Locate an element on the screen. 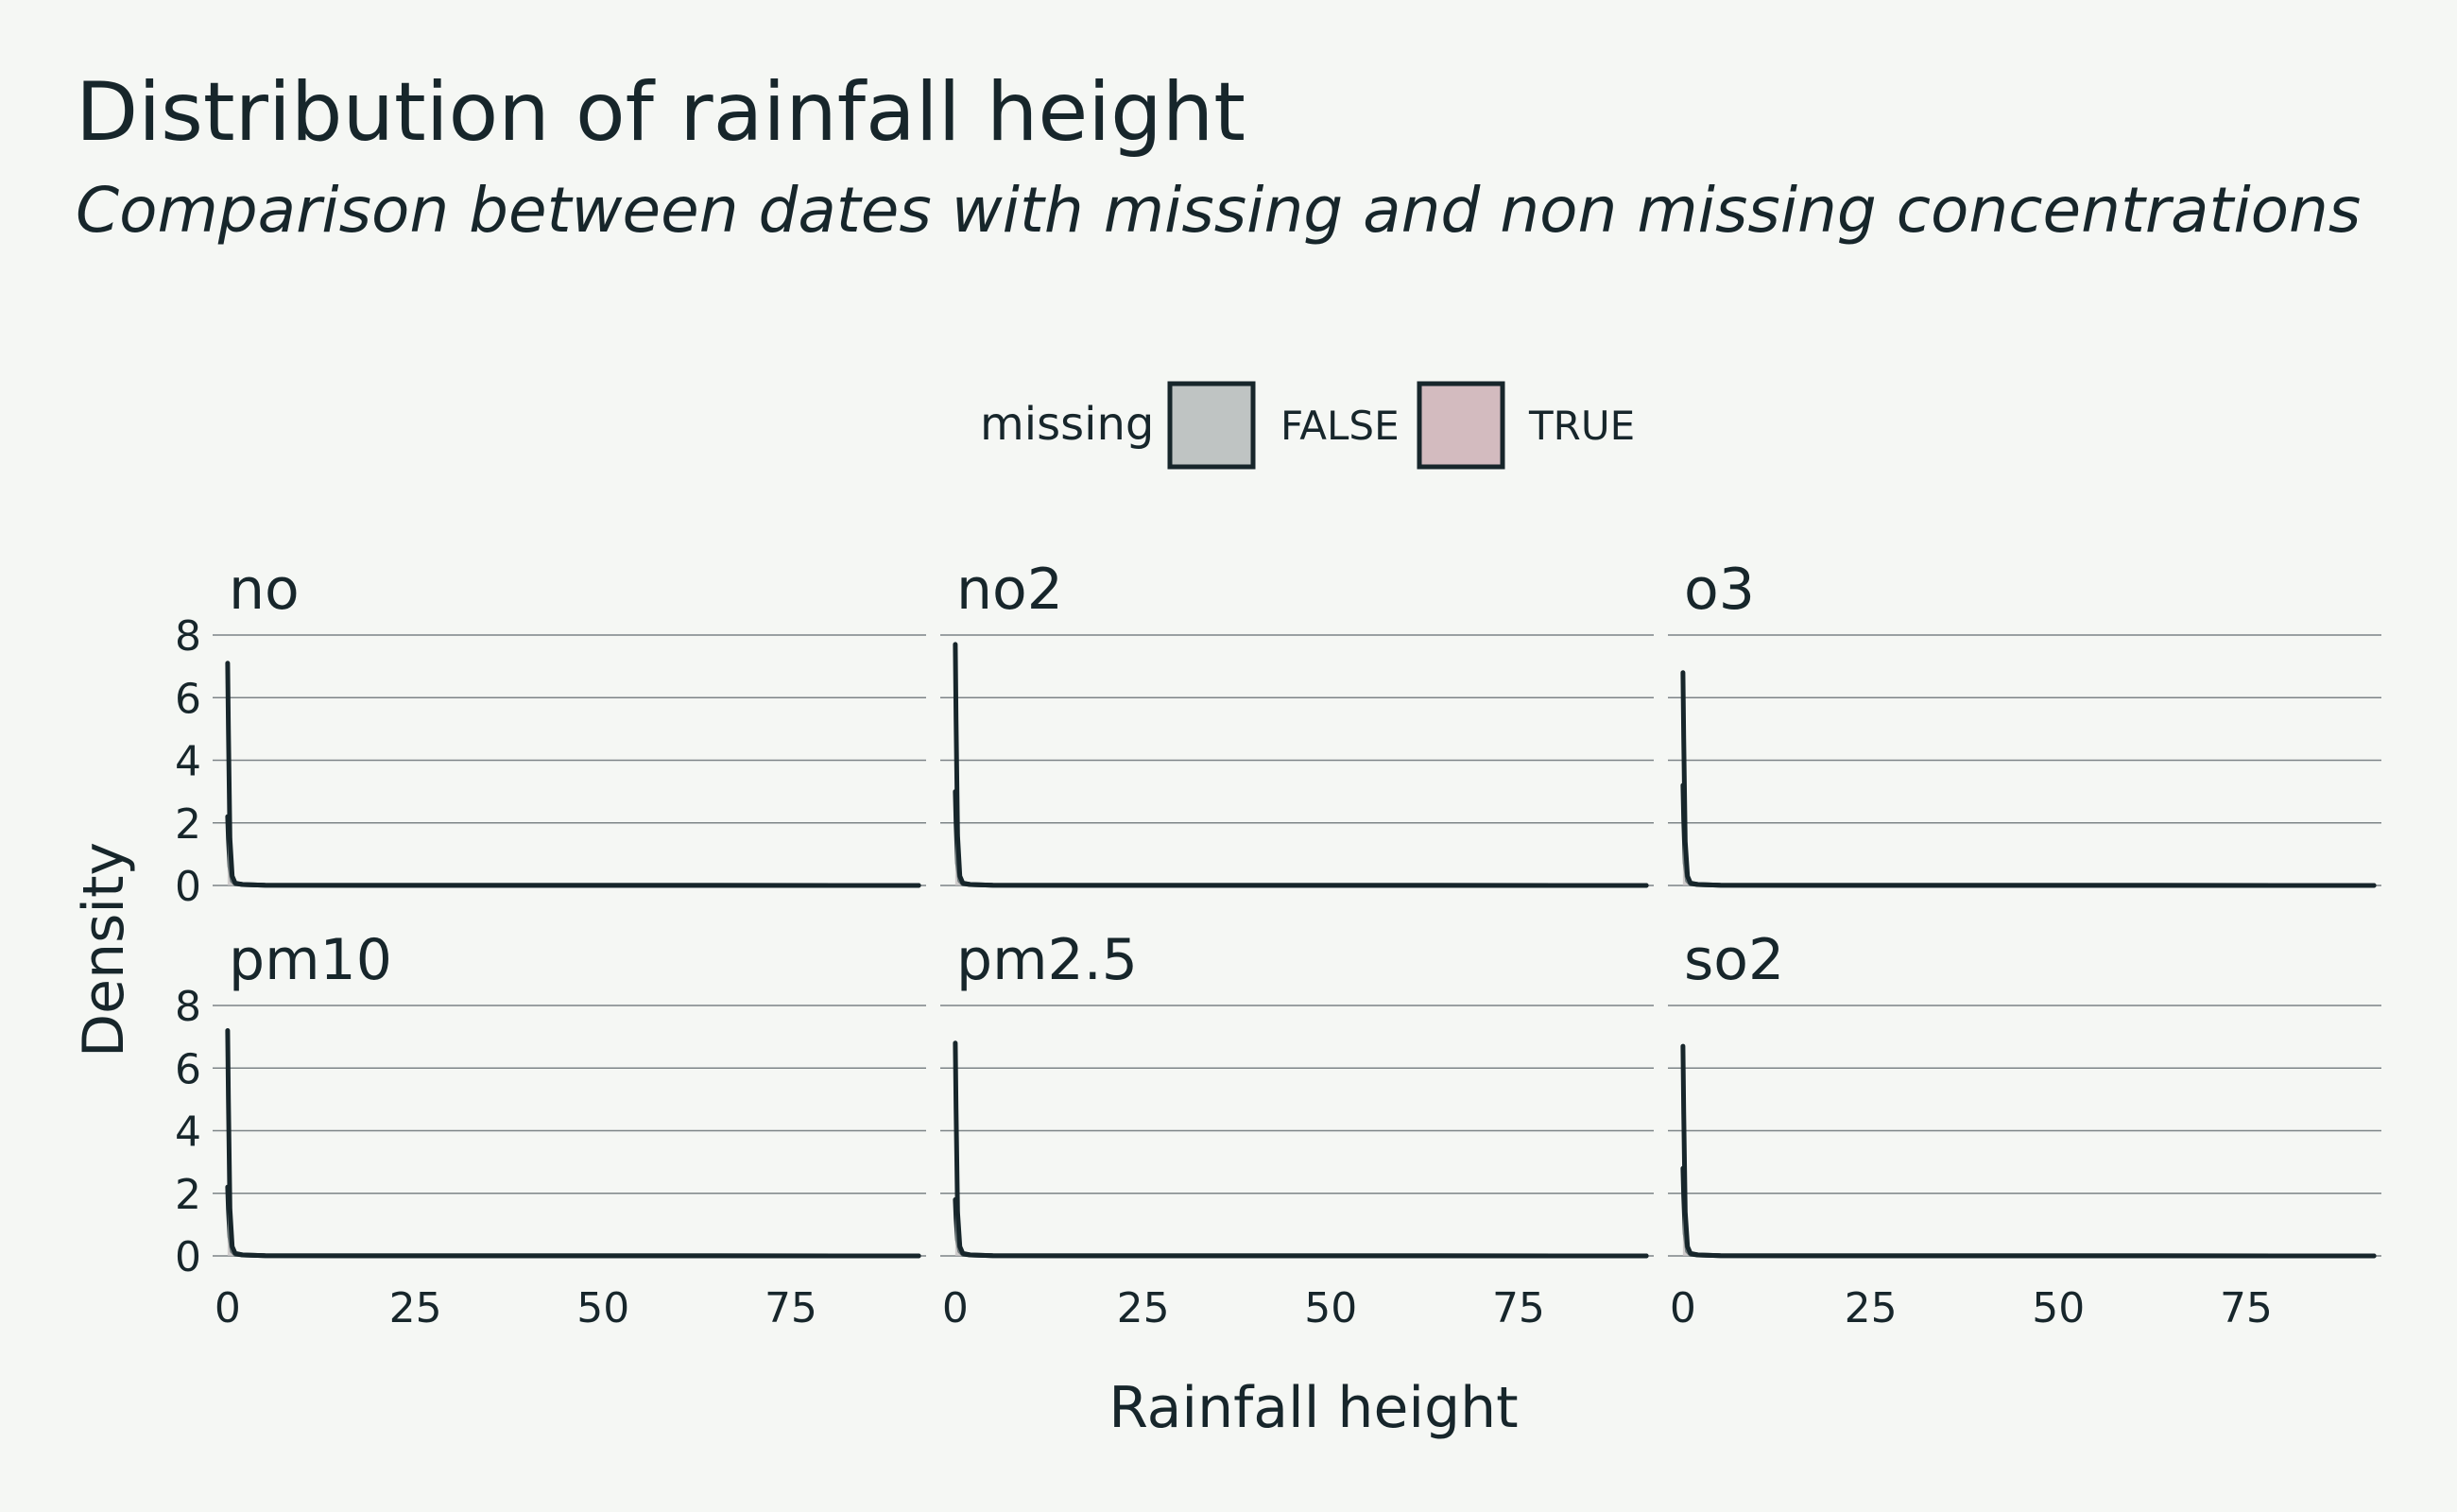  facet-strip-label: o3 is located at coordinates (1719, 590).